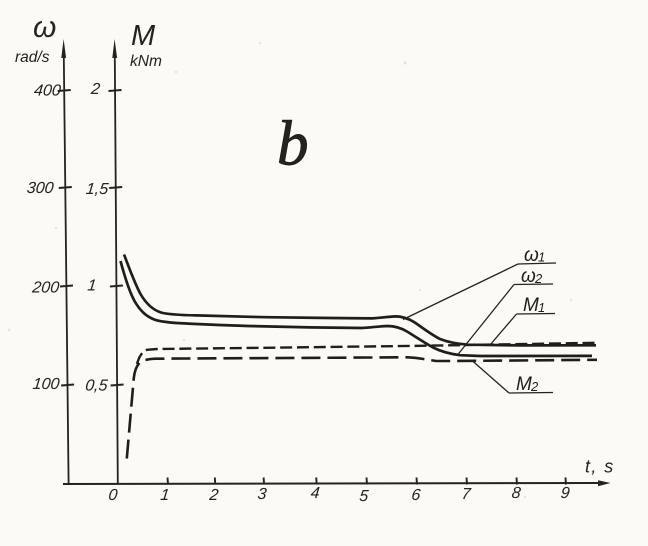 Image resolution: width=648 pixels, height=546 pixels. I want to click on svg-text: t, s, so click(600, 467).